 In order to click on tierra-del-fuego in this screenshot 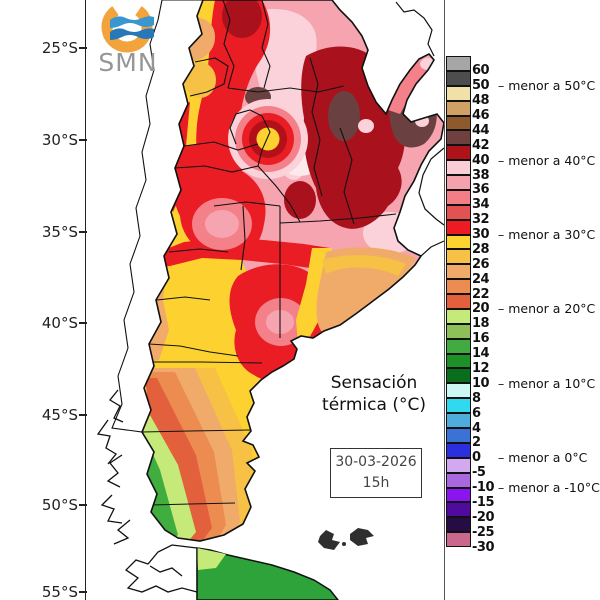, I will do `click(267, 573)`.